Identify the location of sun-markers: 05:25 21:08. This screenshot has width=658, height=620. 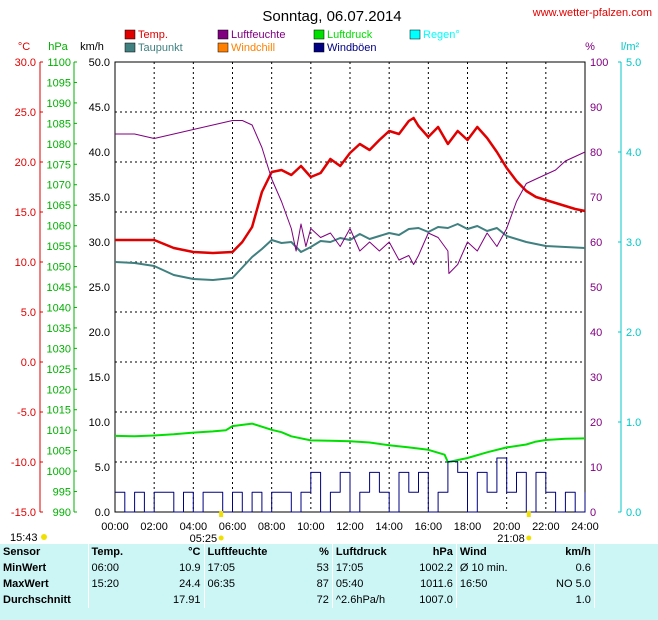
(361, 527).